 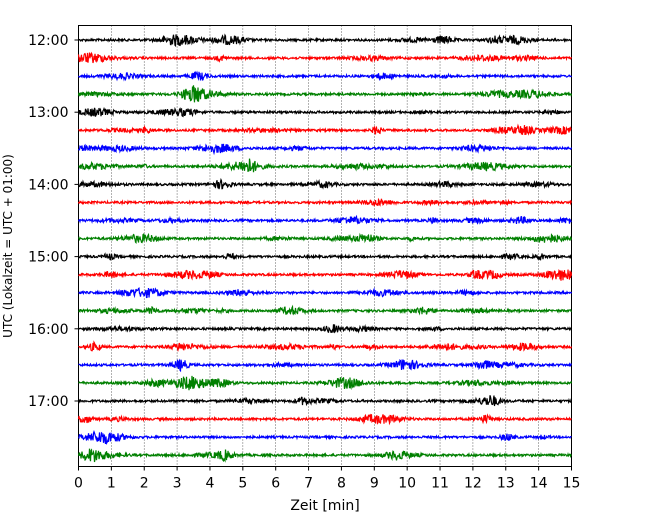 I want to click on y-axis-label: UTC (Lokalzeit = UTC + 01:00), so click(x=8, y=246).